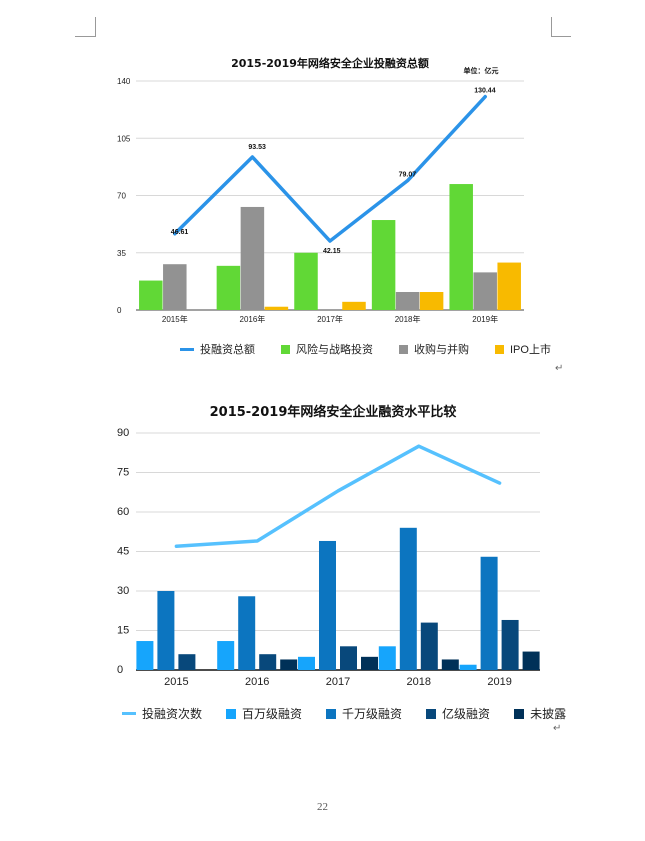  What do you see at coordinates (123, 631) in the screenshot?
I see `y-tick-label: 15` at bounding box center [123, 631].